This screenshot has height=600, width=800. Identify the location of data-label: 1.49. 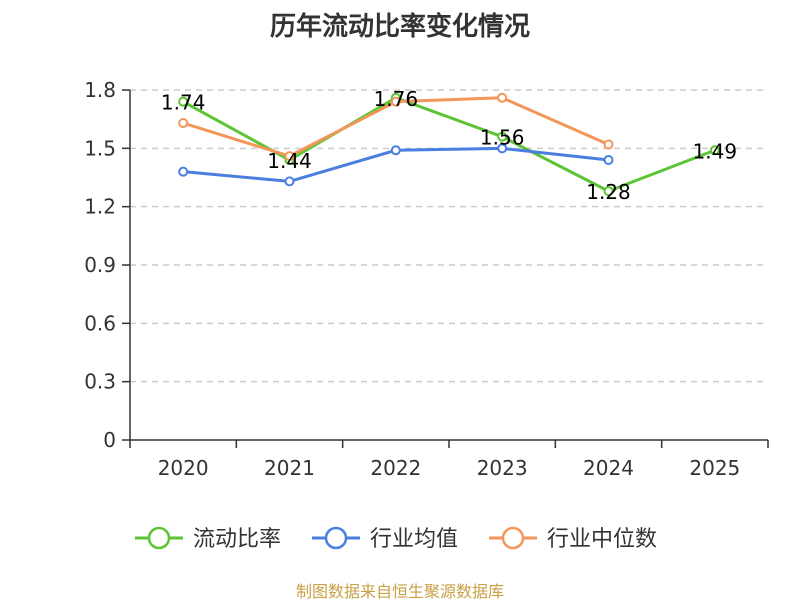
(715, 151).